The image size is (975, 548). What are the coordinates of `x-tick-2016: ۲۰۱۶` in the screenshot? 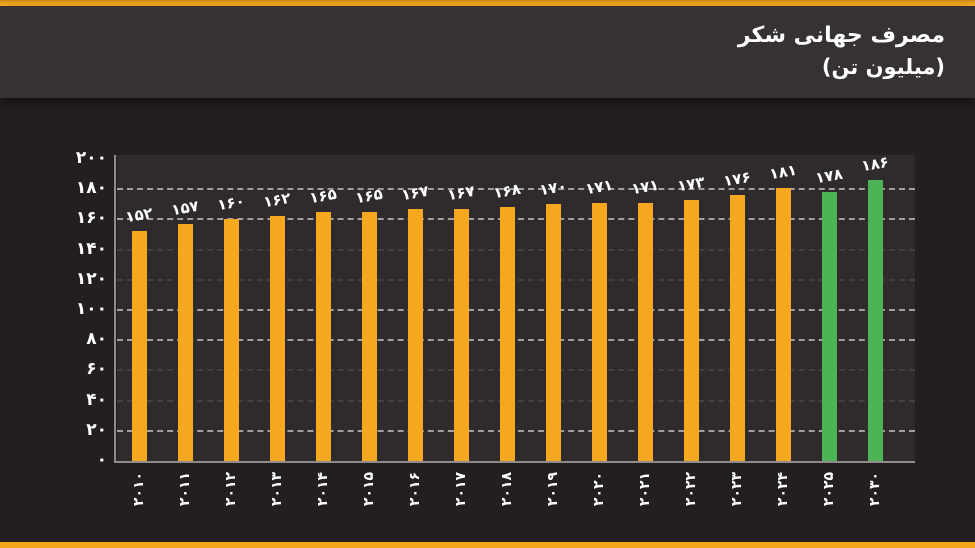 It's located at (415, 489).